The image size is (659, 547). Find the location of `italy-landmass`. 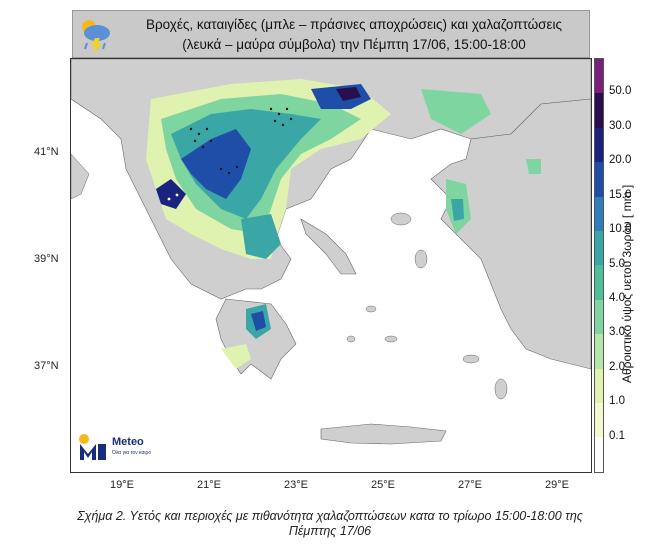

italy-landmass is located at coordinates (80, 176).